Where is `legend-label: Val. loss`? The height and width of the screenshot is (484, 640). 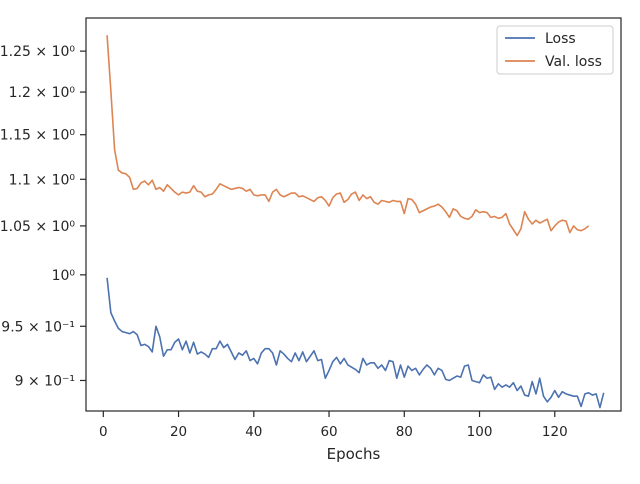 legend-label: Val. loss is located at coordinates (573, 62).